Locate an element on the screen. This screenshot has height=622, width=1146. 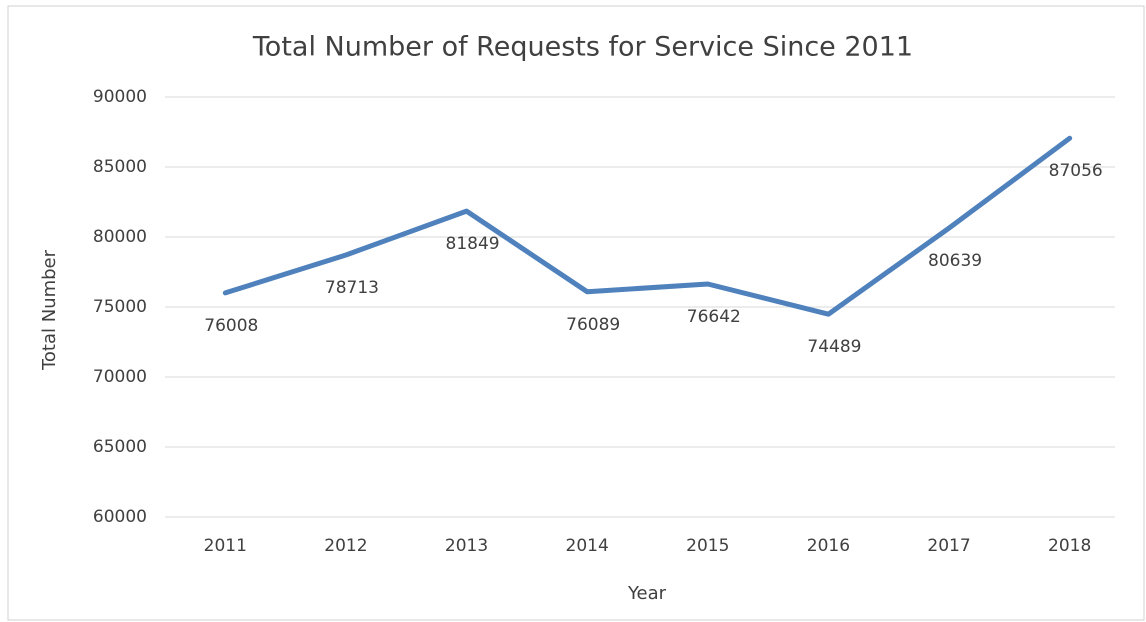
y-tick-label: 85000 is located at coordinates (120, 167).